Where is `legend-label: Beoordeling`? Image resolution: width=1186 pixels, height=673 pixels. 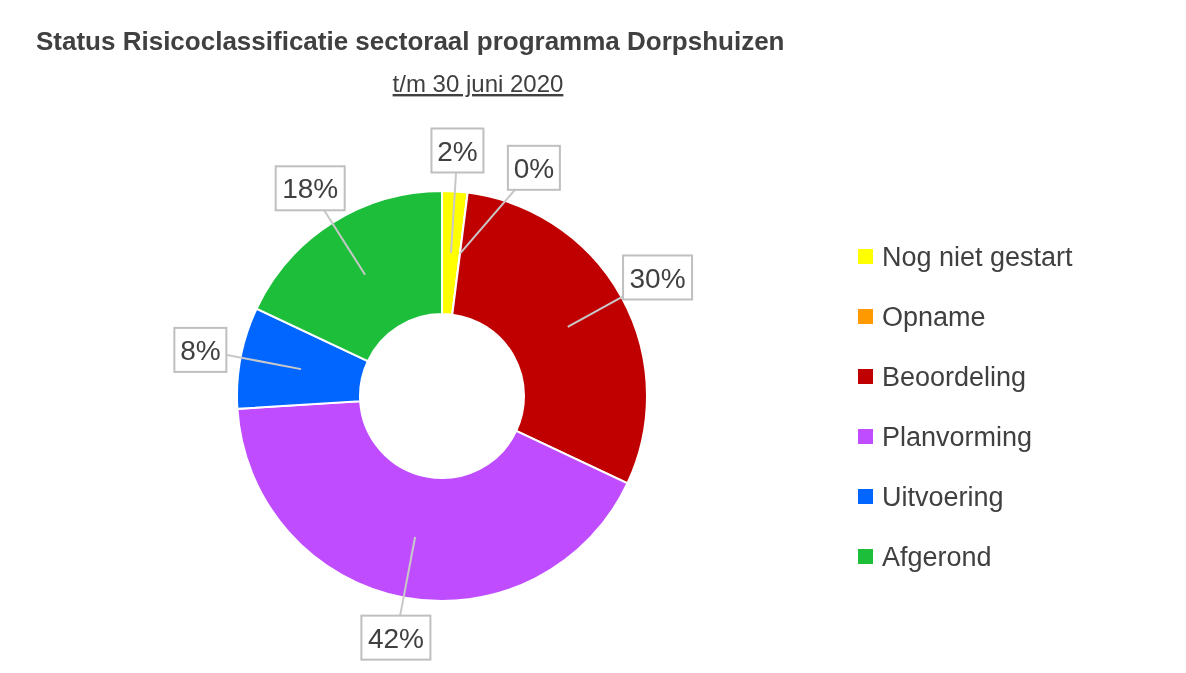
legend-label: Beoordeling is located at coordinates (954, 377).